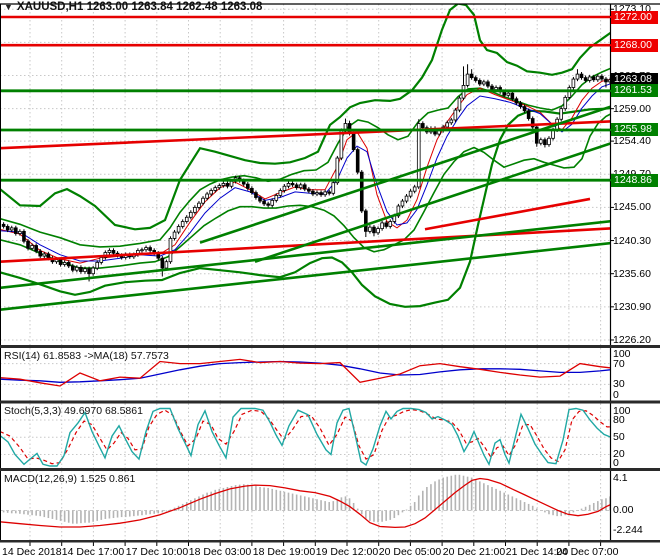  What do you see at coordinates (537, 552) in the screenshot?
I see `time-axis-label: 21 Dec 14:00` at bounding box center [537, 552].